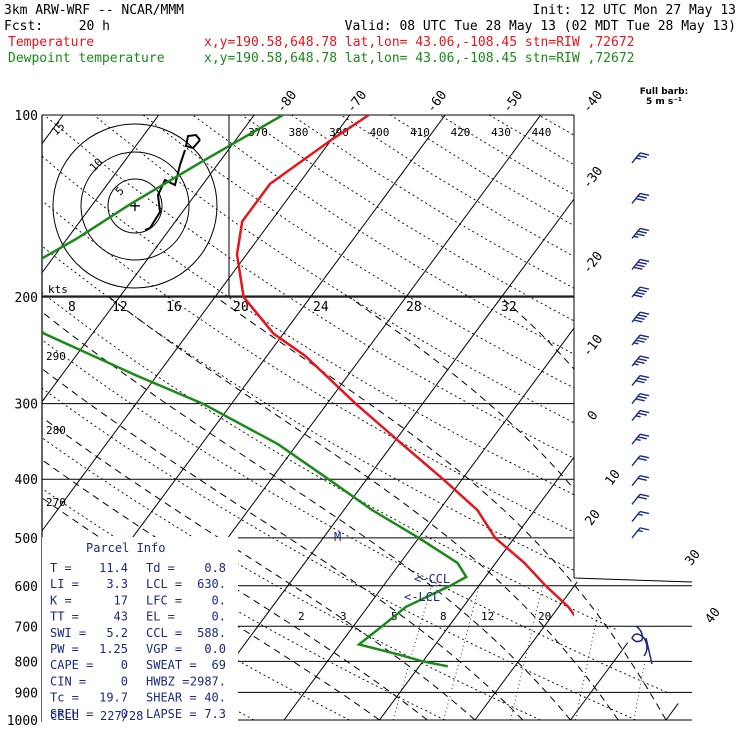 The width and height of the screenshot is (740, 740). I want to click on pressure-label-1000: 1000, so click(22, 721).